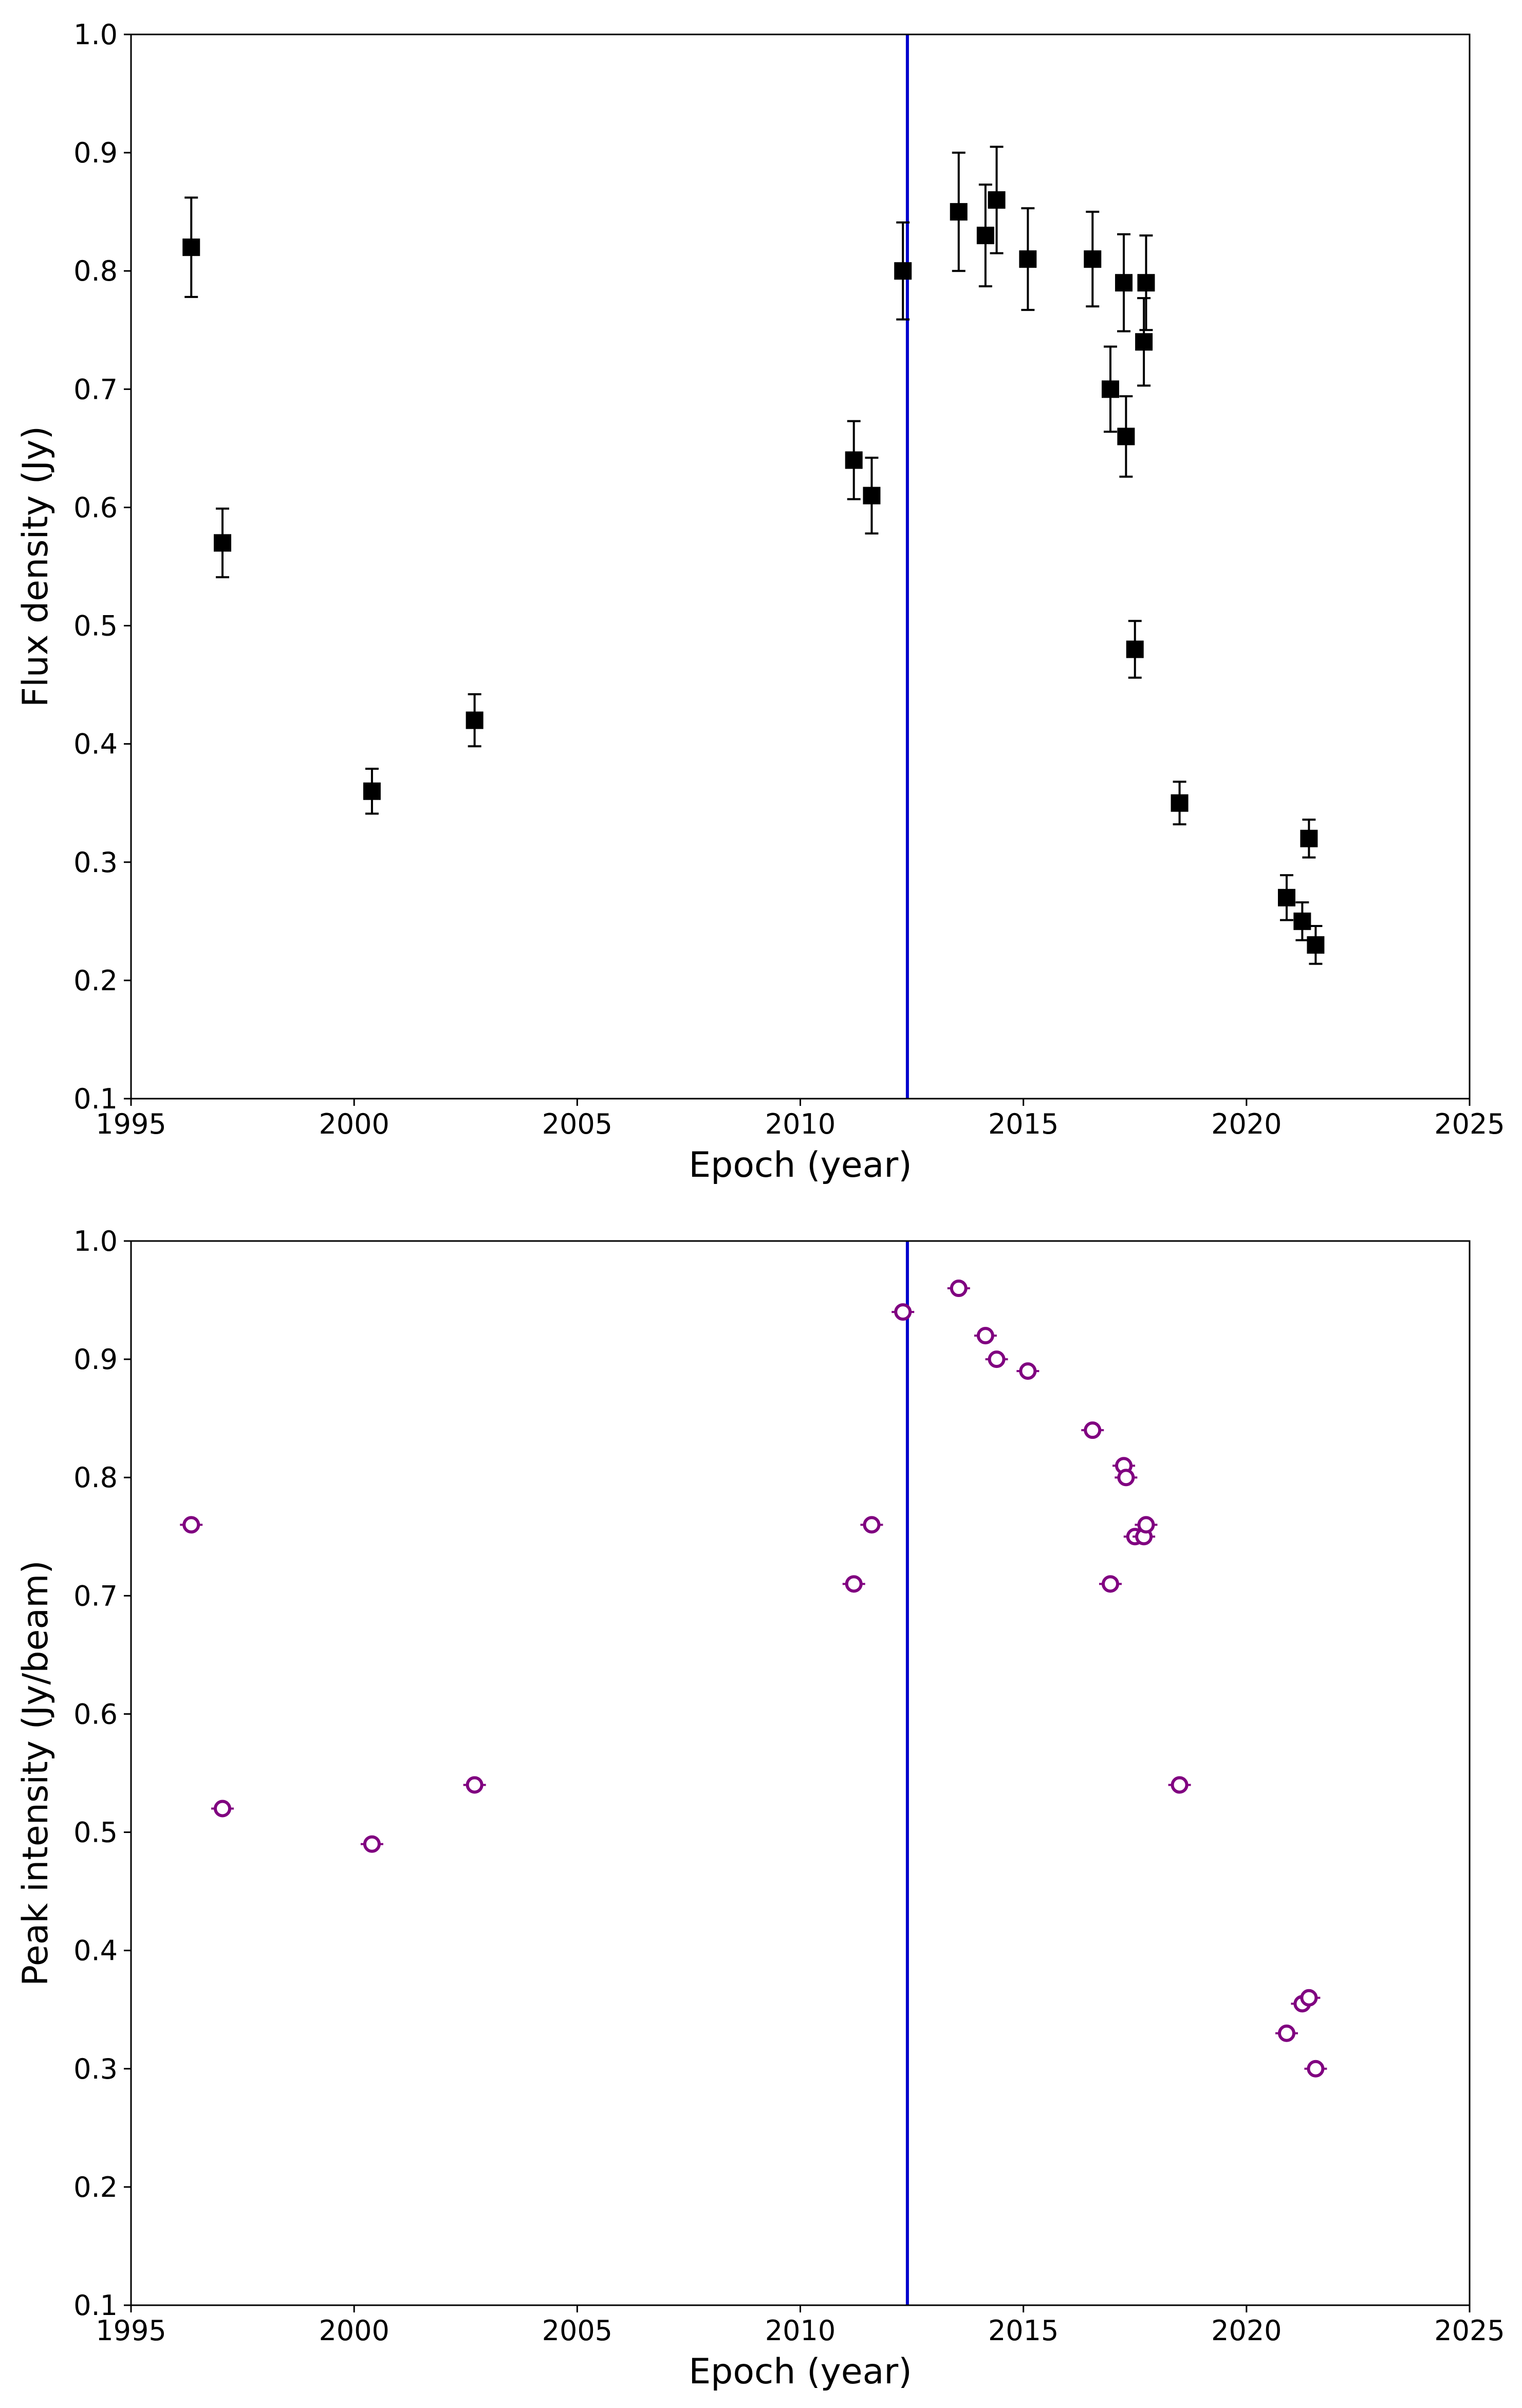 Image resolution: width=1522 pixels, height=2408 pixels. Describe the element at coordinates (35, 566) in the screenshot. I see `y-axis-label: Flux density (Jy)` at that location.